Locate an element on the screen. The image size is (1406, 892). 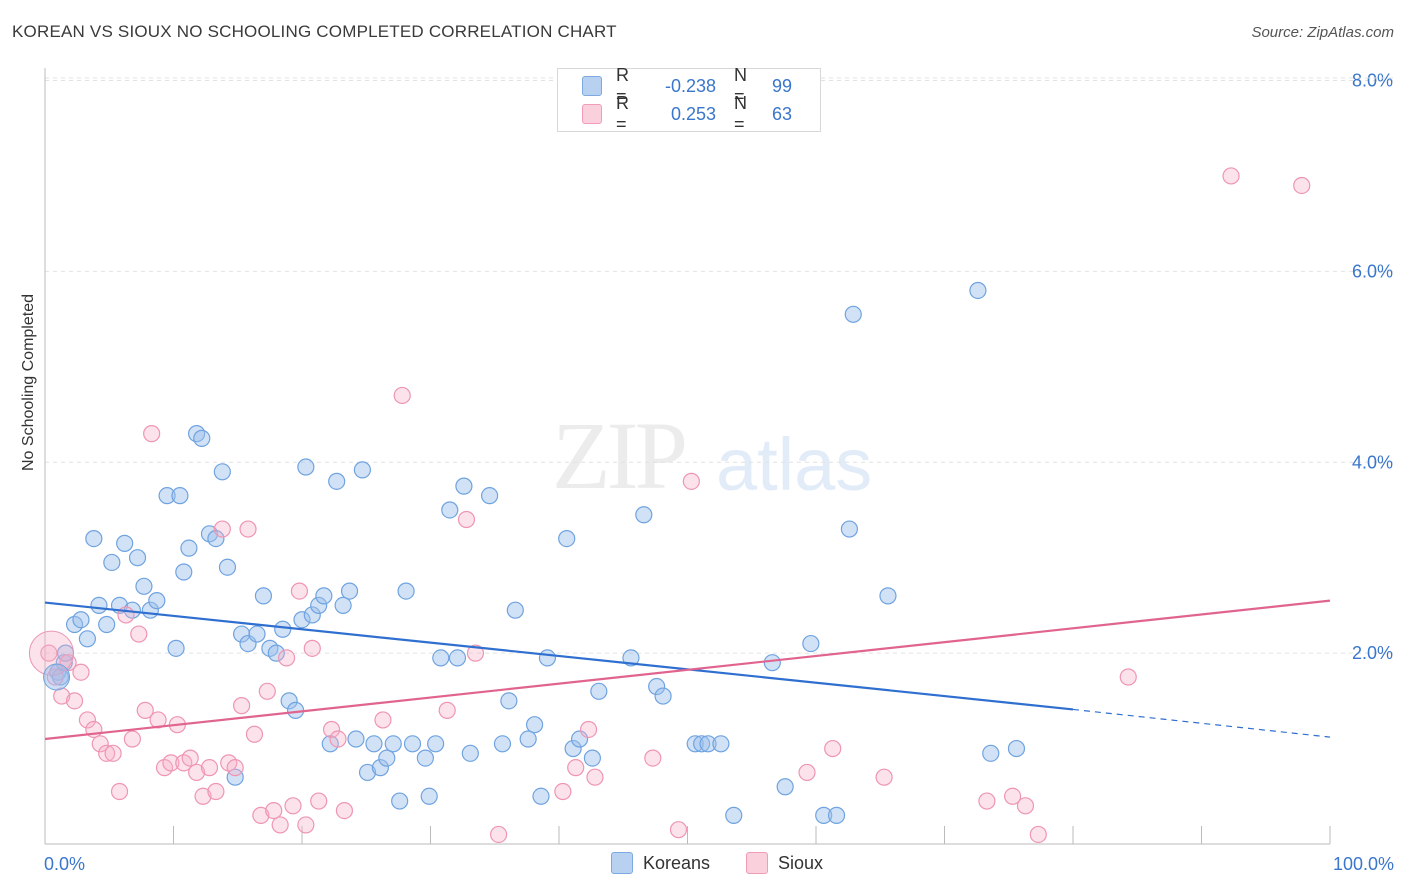
sioux-trendline is located at coordinates (687, 670).